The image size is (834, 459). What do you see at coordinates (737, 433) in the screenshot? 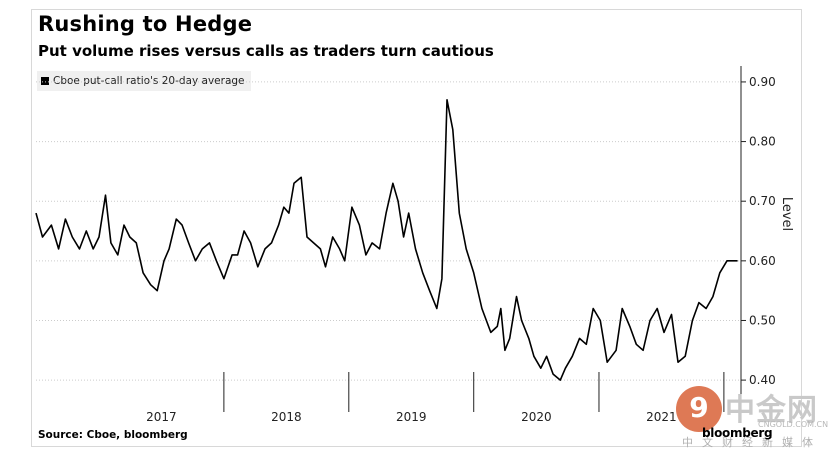
I see `bloomberg-logo: bloomberg` at bounding box center [737, 433].